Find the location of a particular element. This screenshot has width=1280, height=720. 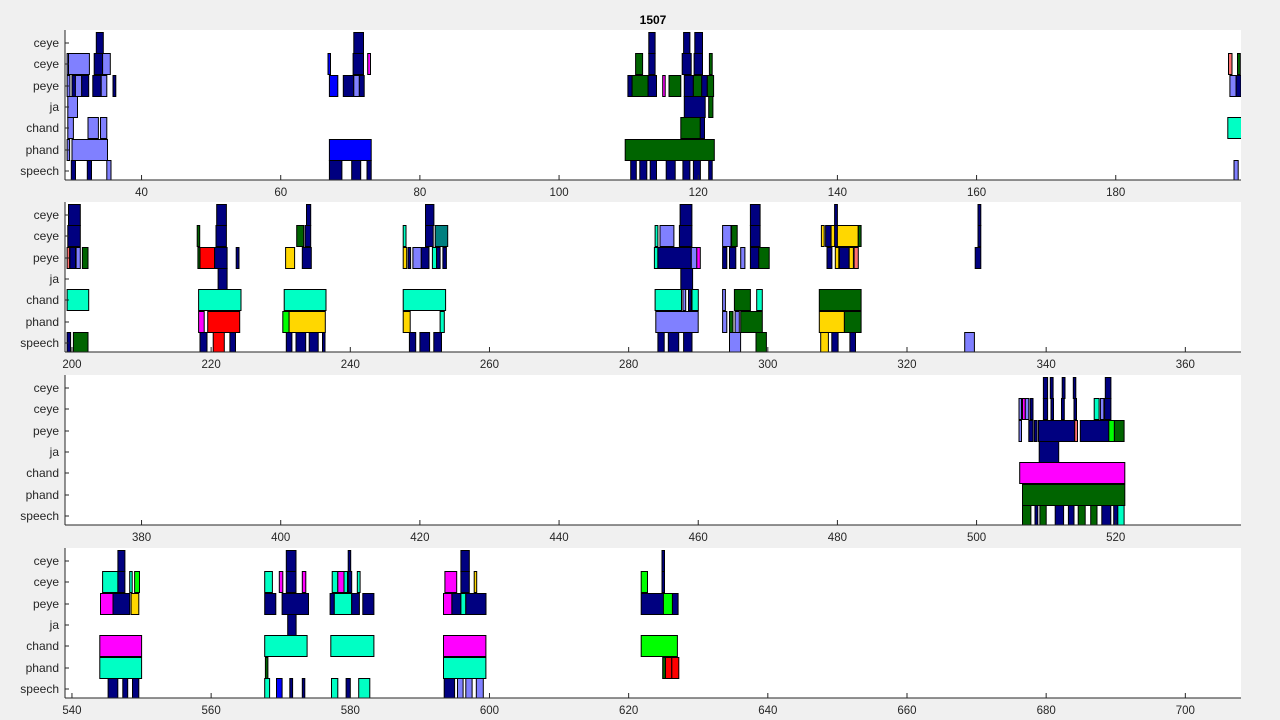

x-tick-label: 320 is located at coordinates (906, 365).